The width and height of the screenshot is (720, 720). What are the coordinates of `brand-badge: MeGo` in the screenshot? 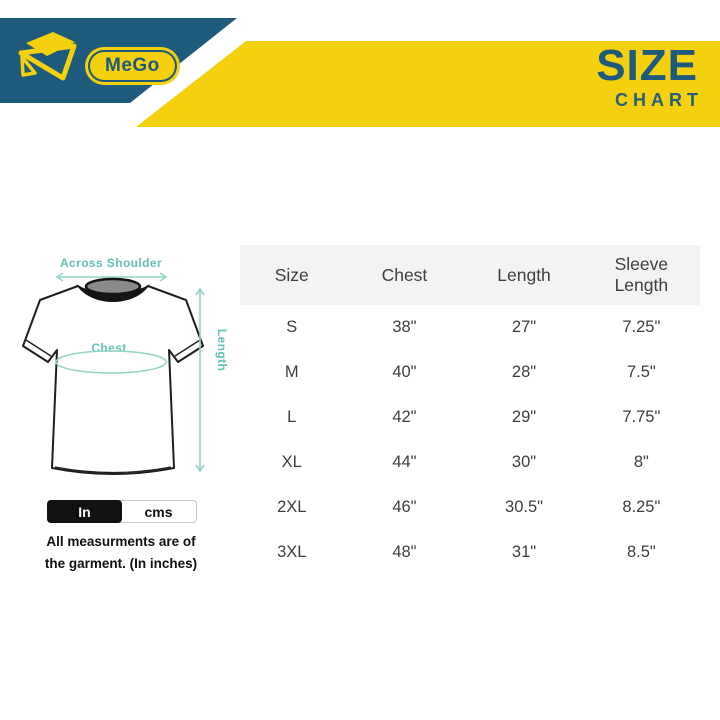 It's located at (132, 66).